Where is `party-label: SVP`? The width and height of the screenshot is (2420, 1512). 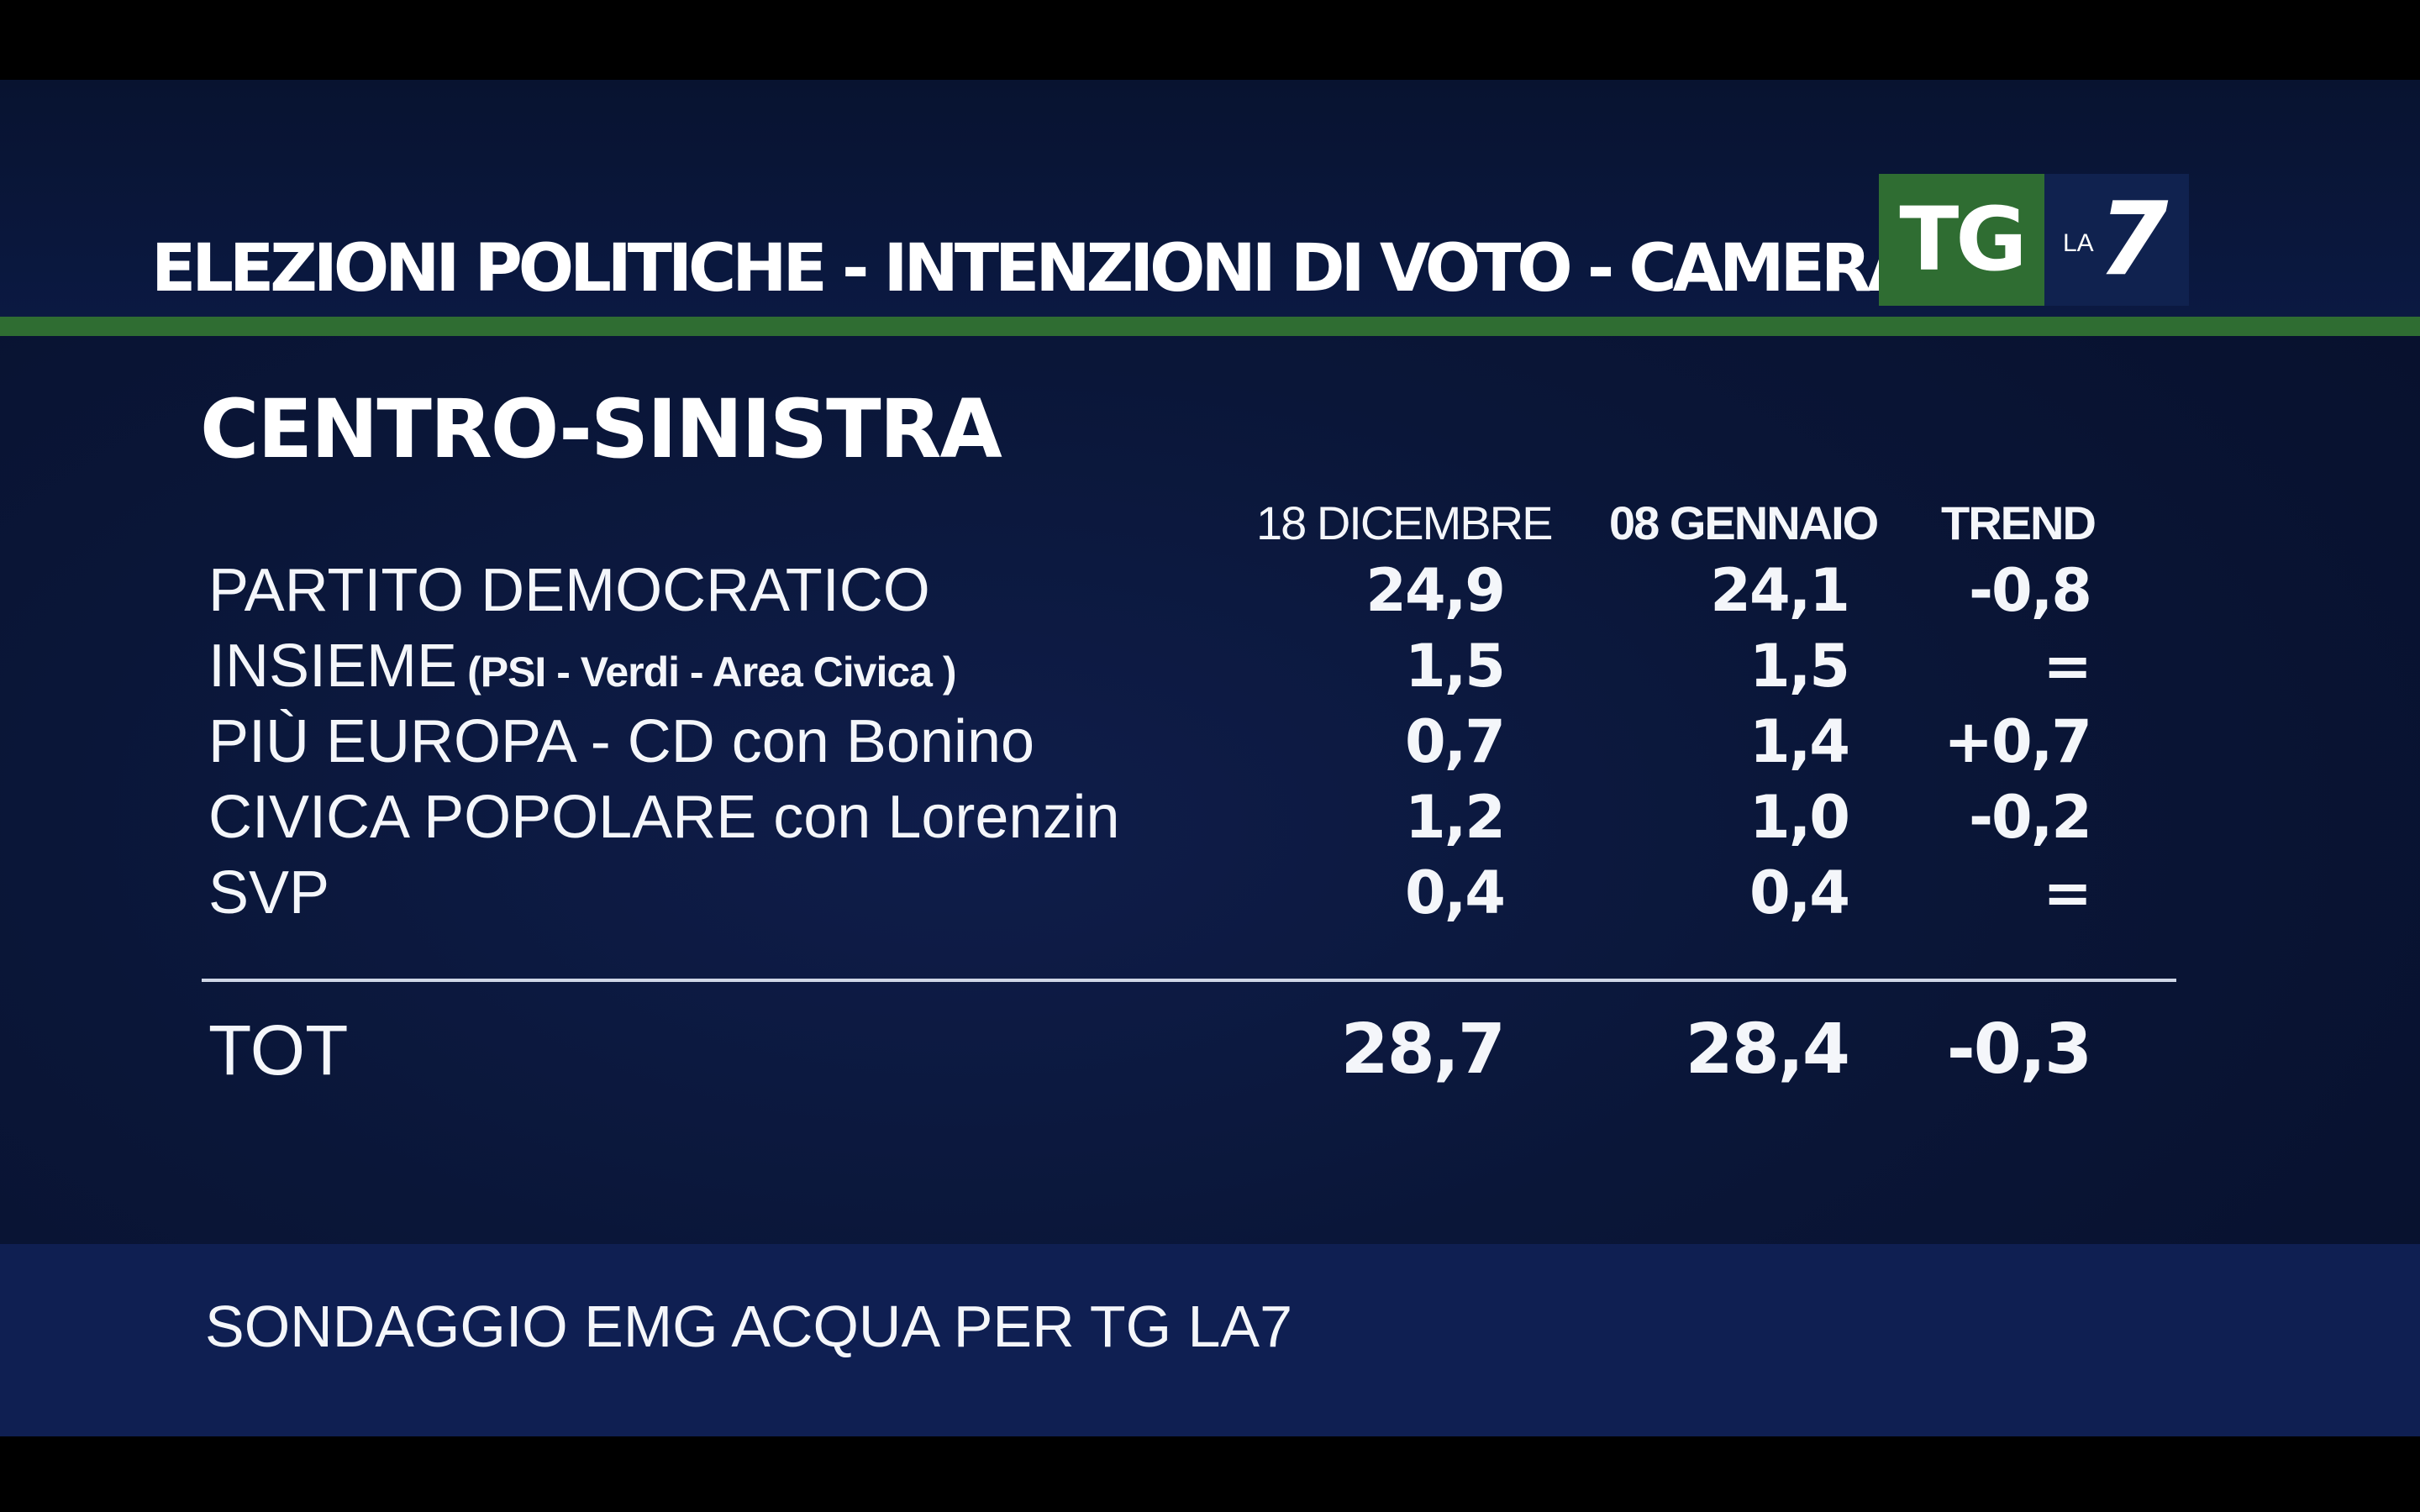
party-label: SVP is located at coordinates (269, 893).